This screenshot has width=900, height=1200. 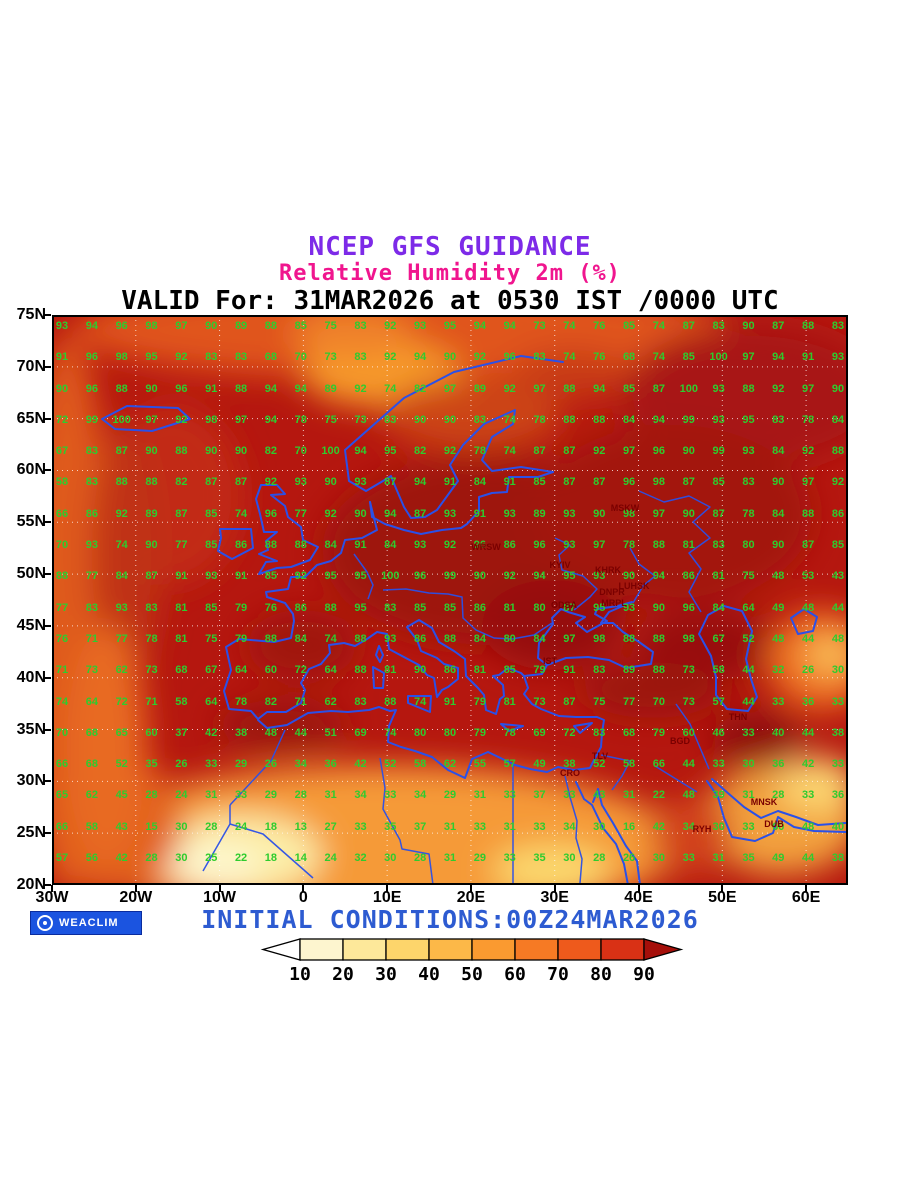 I want to click on lon-label: 10E, so click(x=387, y=897).